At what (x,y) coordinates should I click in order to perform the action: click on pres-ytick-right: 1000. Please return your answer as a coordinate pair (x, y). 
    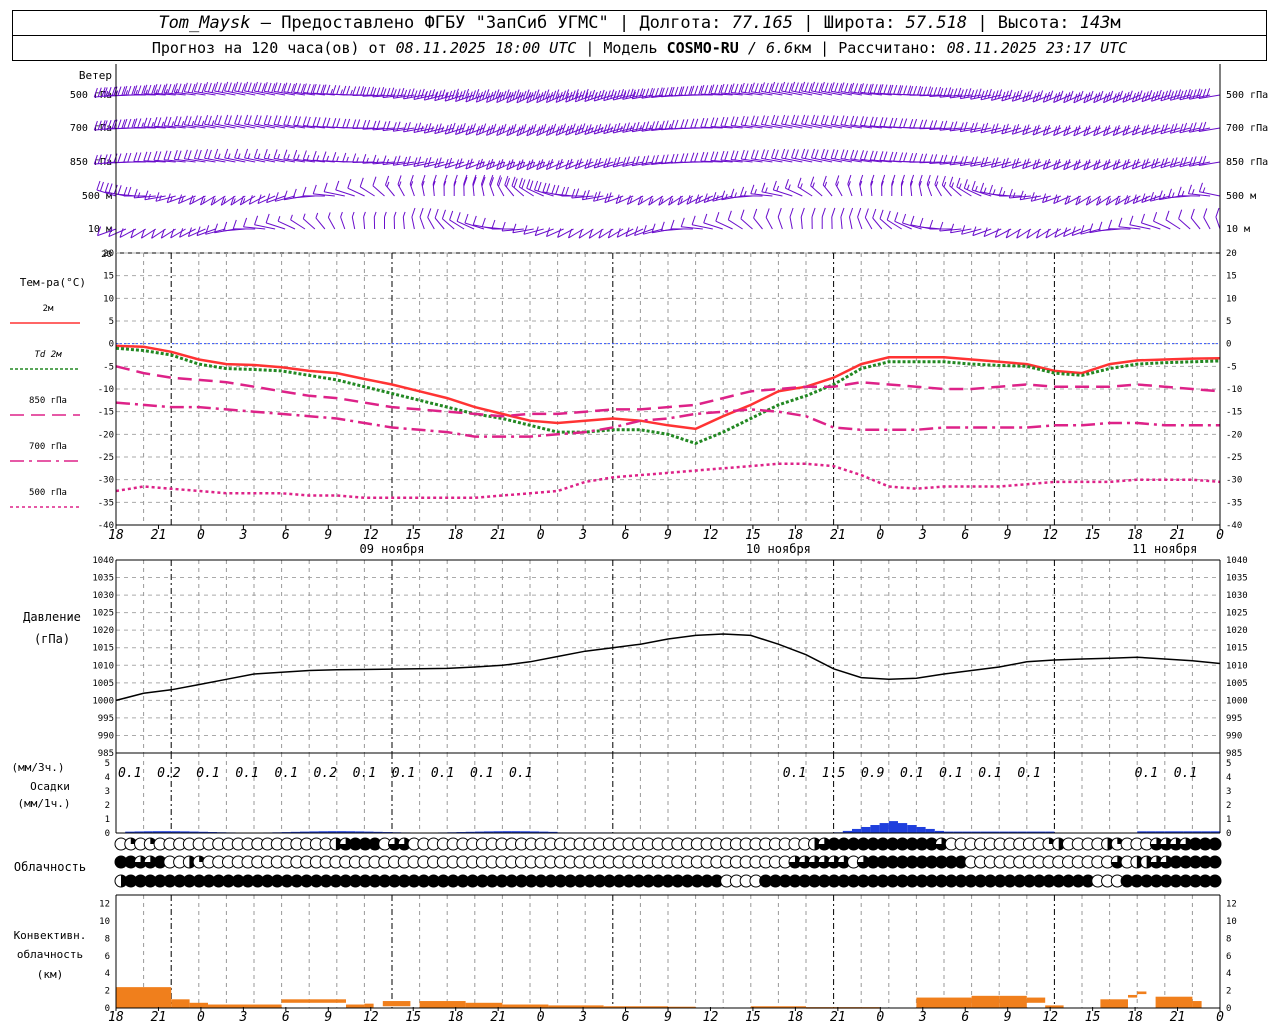
    Looking at the image, I should click on (1237, 701).